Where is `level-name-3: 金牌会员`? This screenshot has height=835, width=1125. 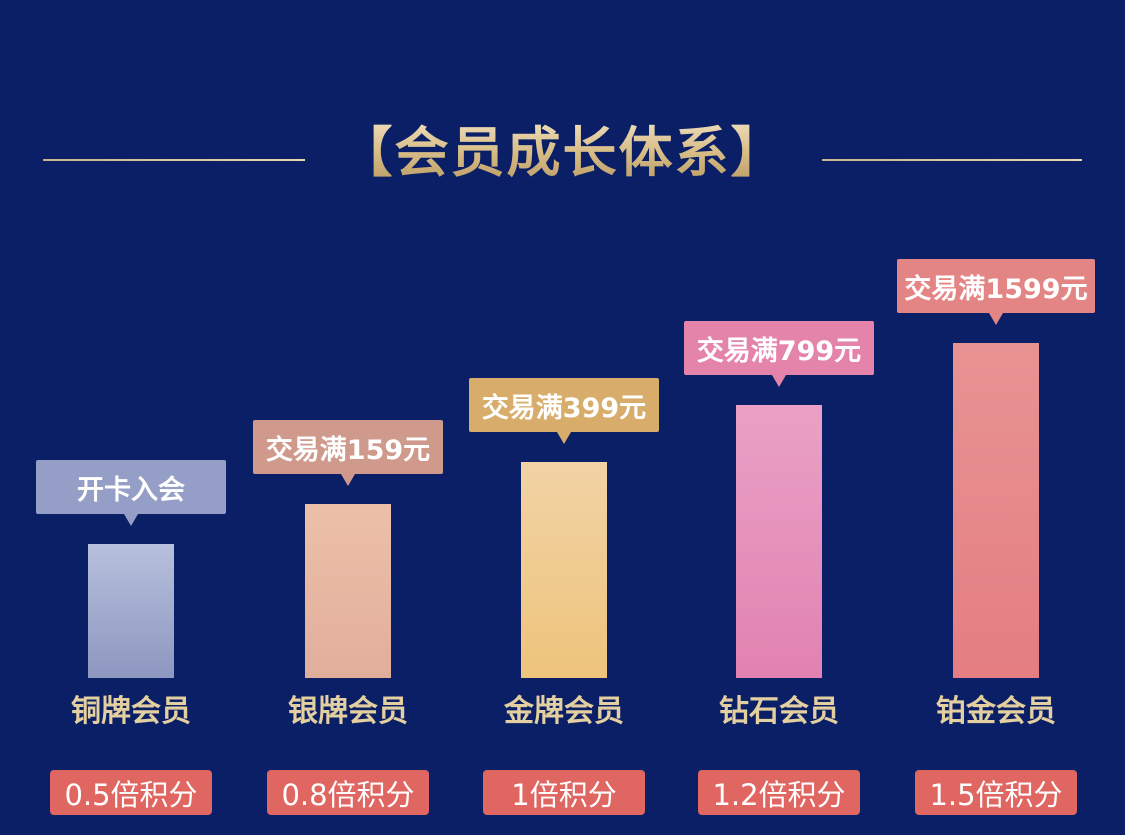
level-name-3: 金牌会员 is located at coordinates (564, 711).